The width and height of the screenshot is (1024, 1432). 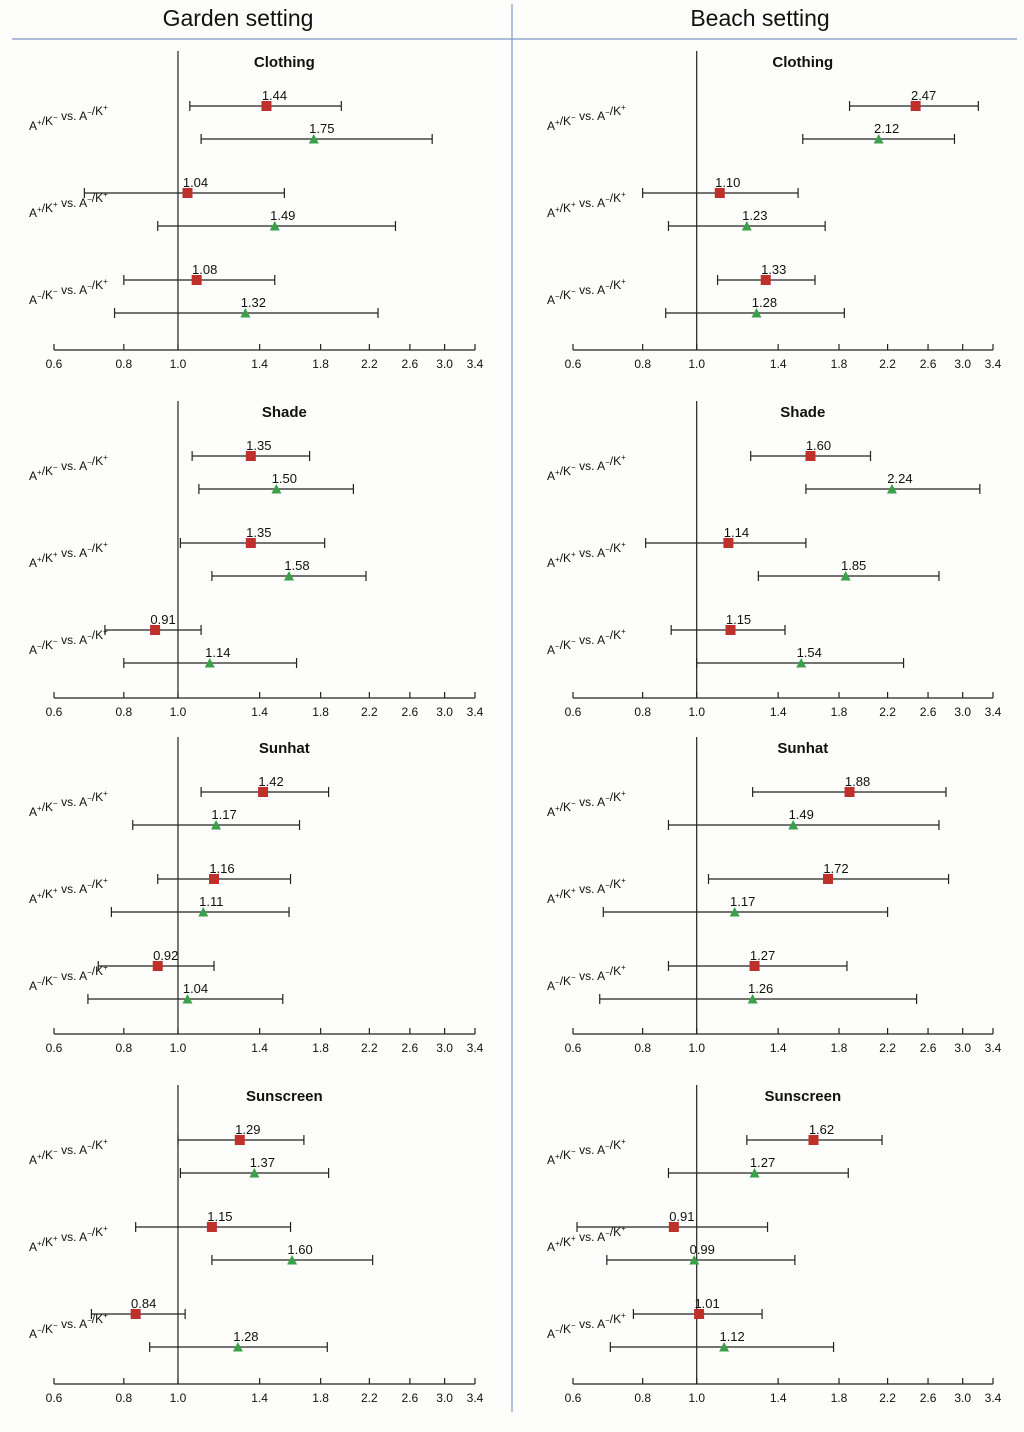 I want to click on series2-value-label: 1.14, so click(x=217, y=652).